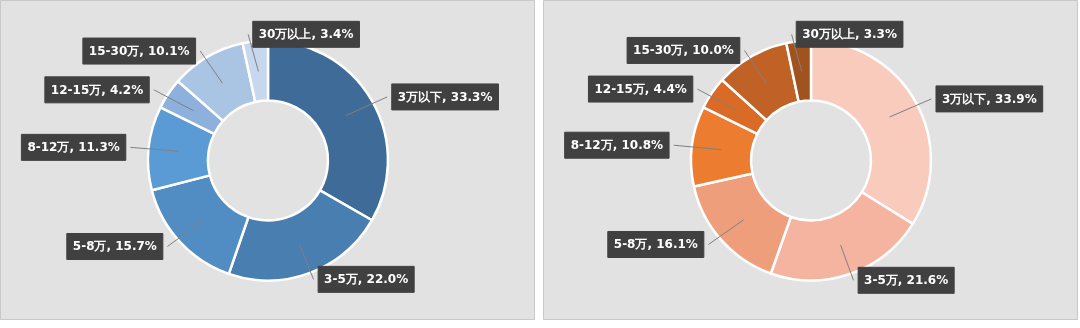 The width and height of the screenshot is (1080, 328). What do you see at coordinates (989, 98) in the screenshot?
I see `slice-label: 3万以下, 33.9%` at bounding box center [989, 98].